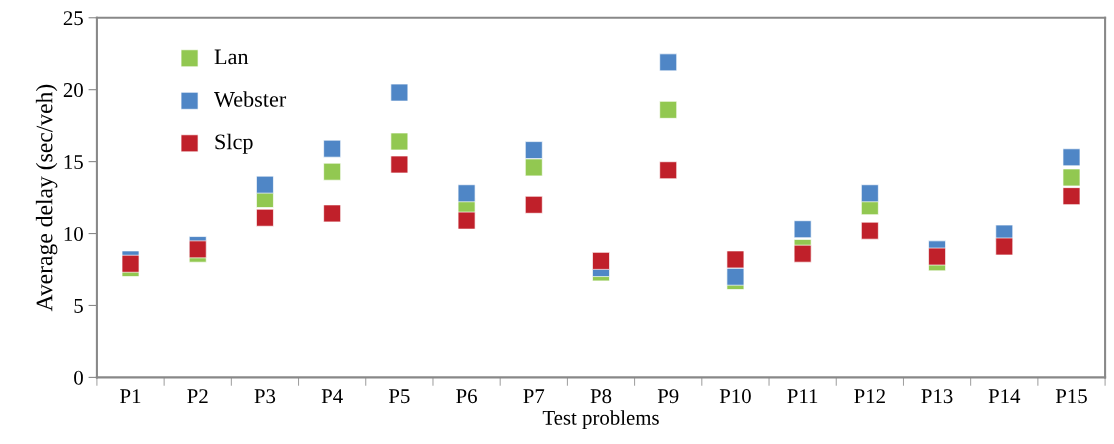  I want to click on x-axis-title: Test problems, so click(600, 420).